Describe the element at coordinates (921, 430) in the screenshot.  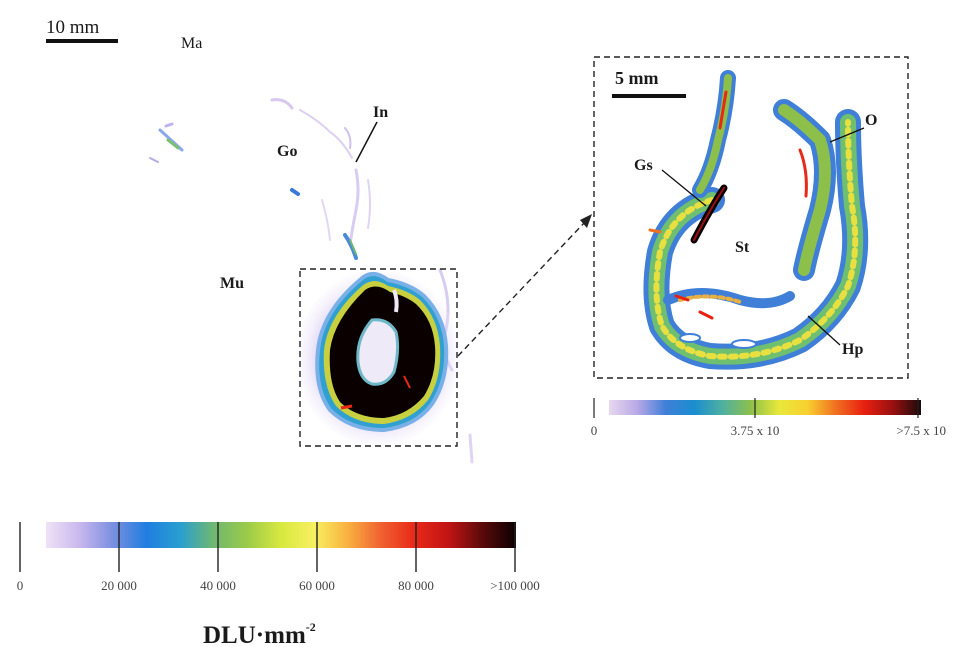
I see `inset-colorbar-tick-label: >7.5 x 10` at that location.